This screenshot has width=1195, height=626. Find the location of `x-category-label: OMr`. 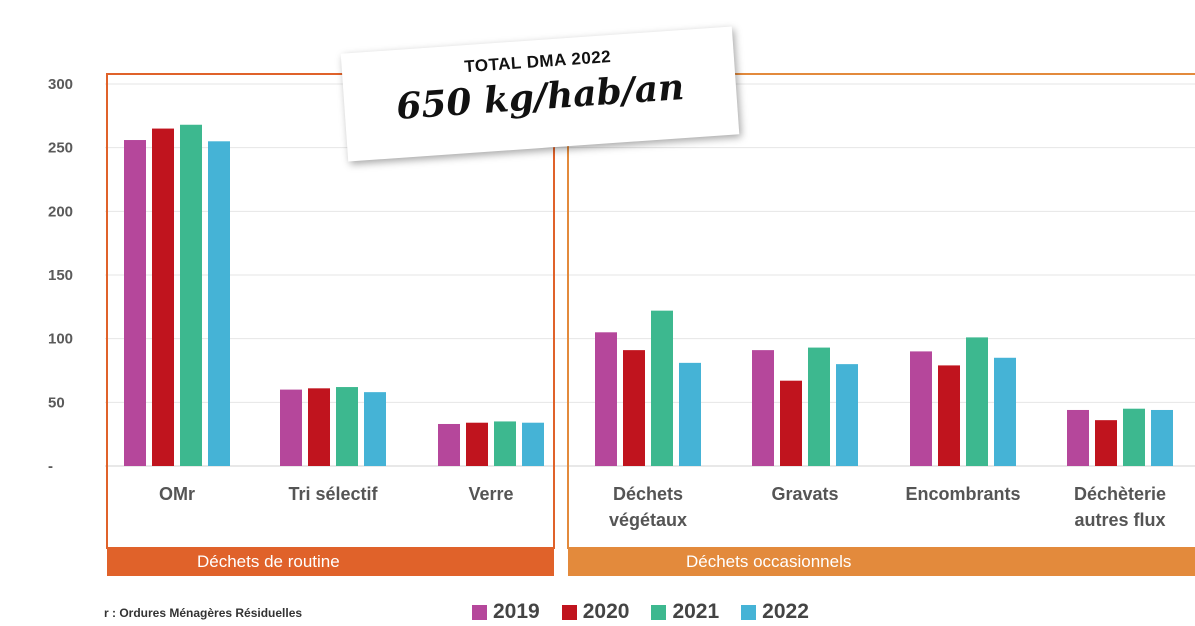

x-category-label: OMr is located at coordinates (177, 494).